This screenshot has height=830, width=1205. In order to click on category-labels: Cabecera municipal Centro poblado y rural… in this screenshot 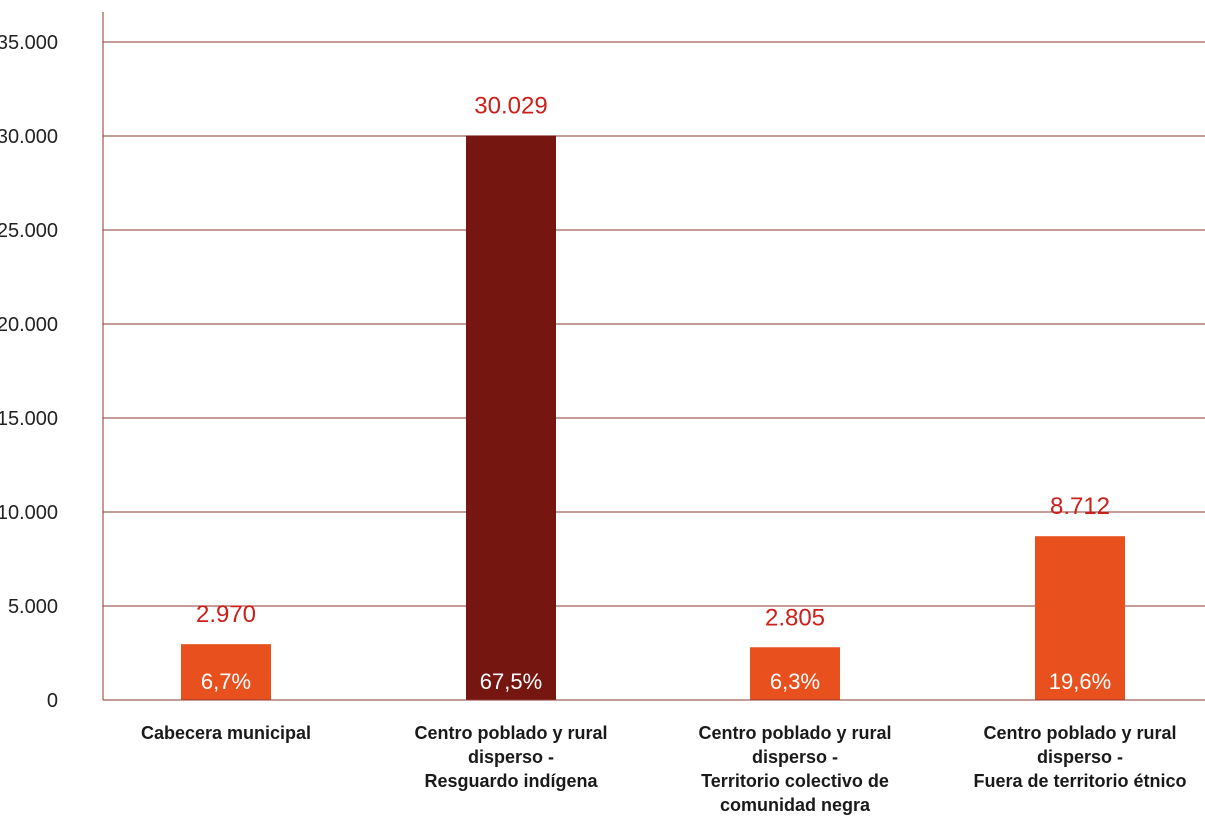, I will do `click(664, 769)`.